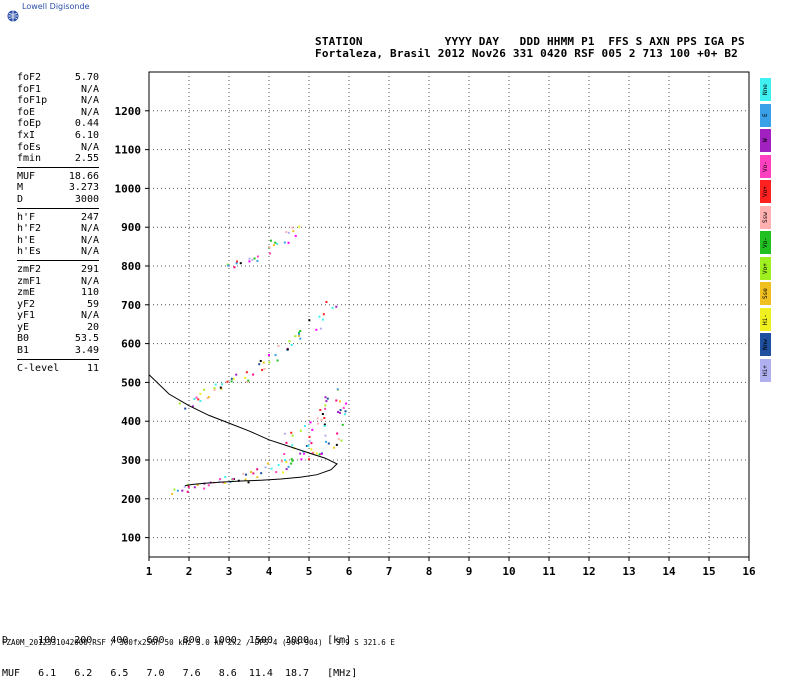 The width and height of the screenshot is (800, 690). Describe the element at coordinates (89, 217) in the screenshot. I see `param-value: 247` at that location.